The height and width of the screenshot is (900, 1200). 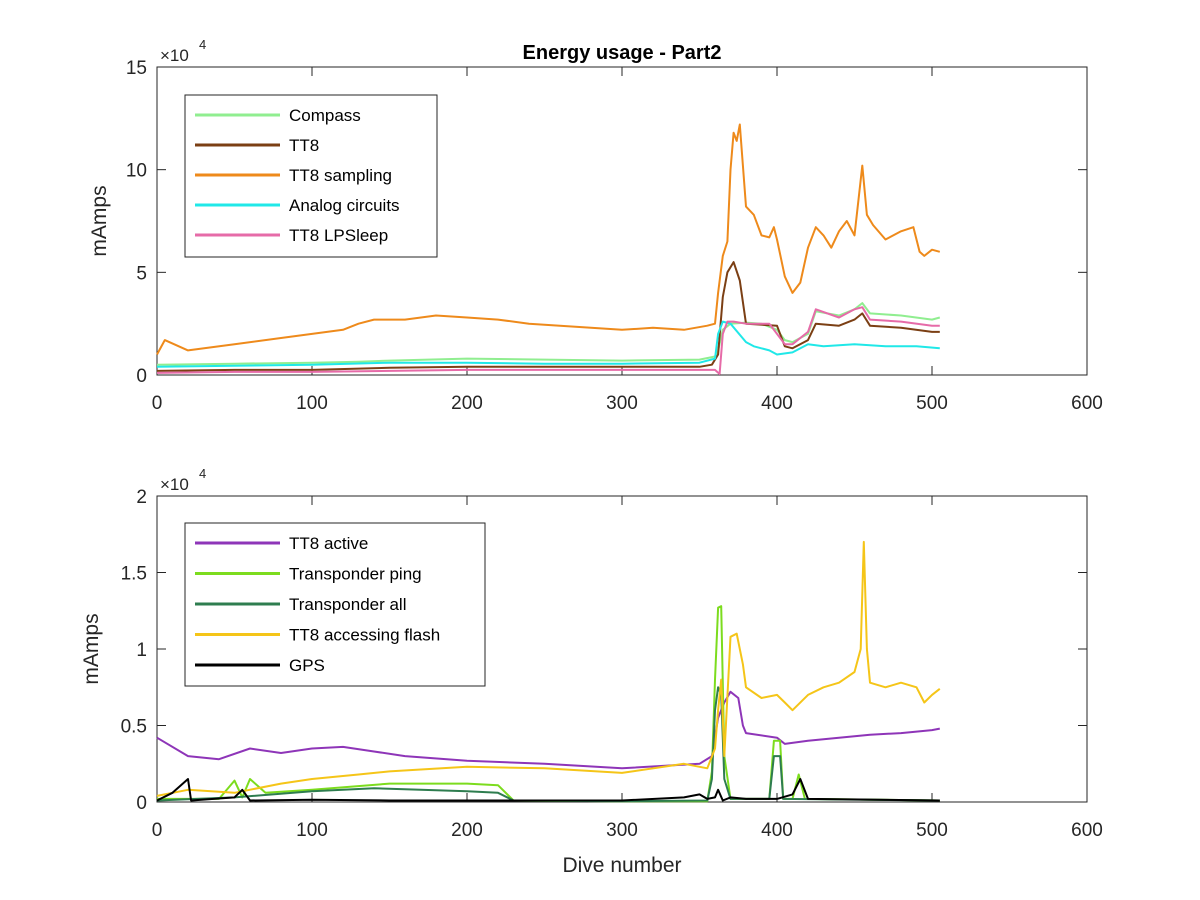 I want to click on top-chart-title: Energy usage - Part2, so click(x=622, y=53).